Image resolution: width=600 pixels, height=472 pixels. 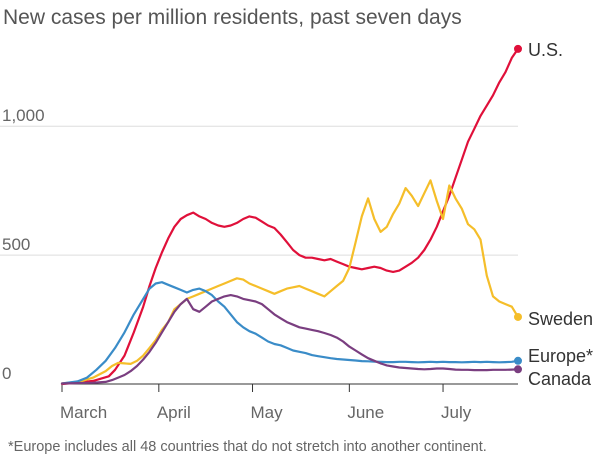 What do you see at coordinates (560, 356) in the screenshot?
I see `series-label-europe: Europe*` at bounding box center [560, 356].